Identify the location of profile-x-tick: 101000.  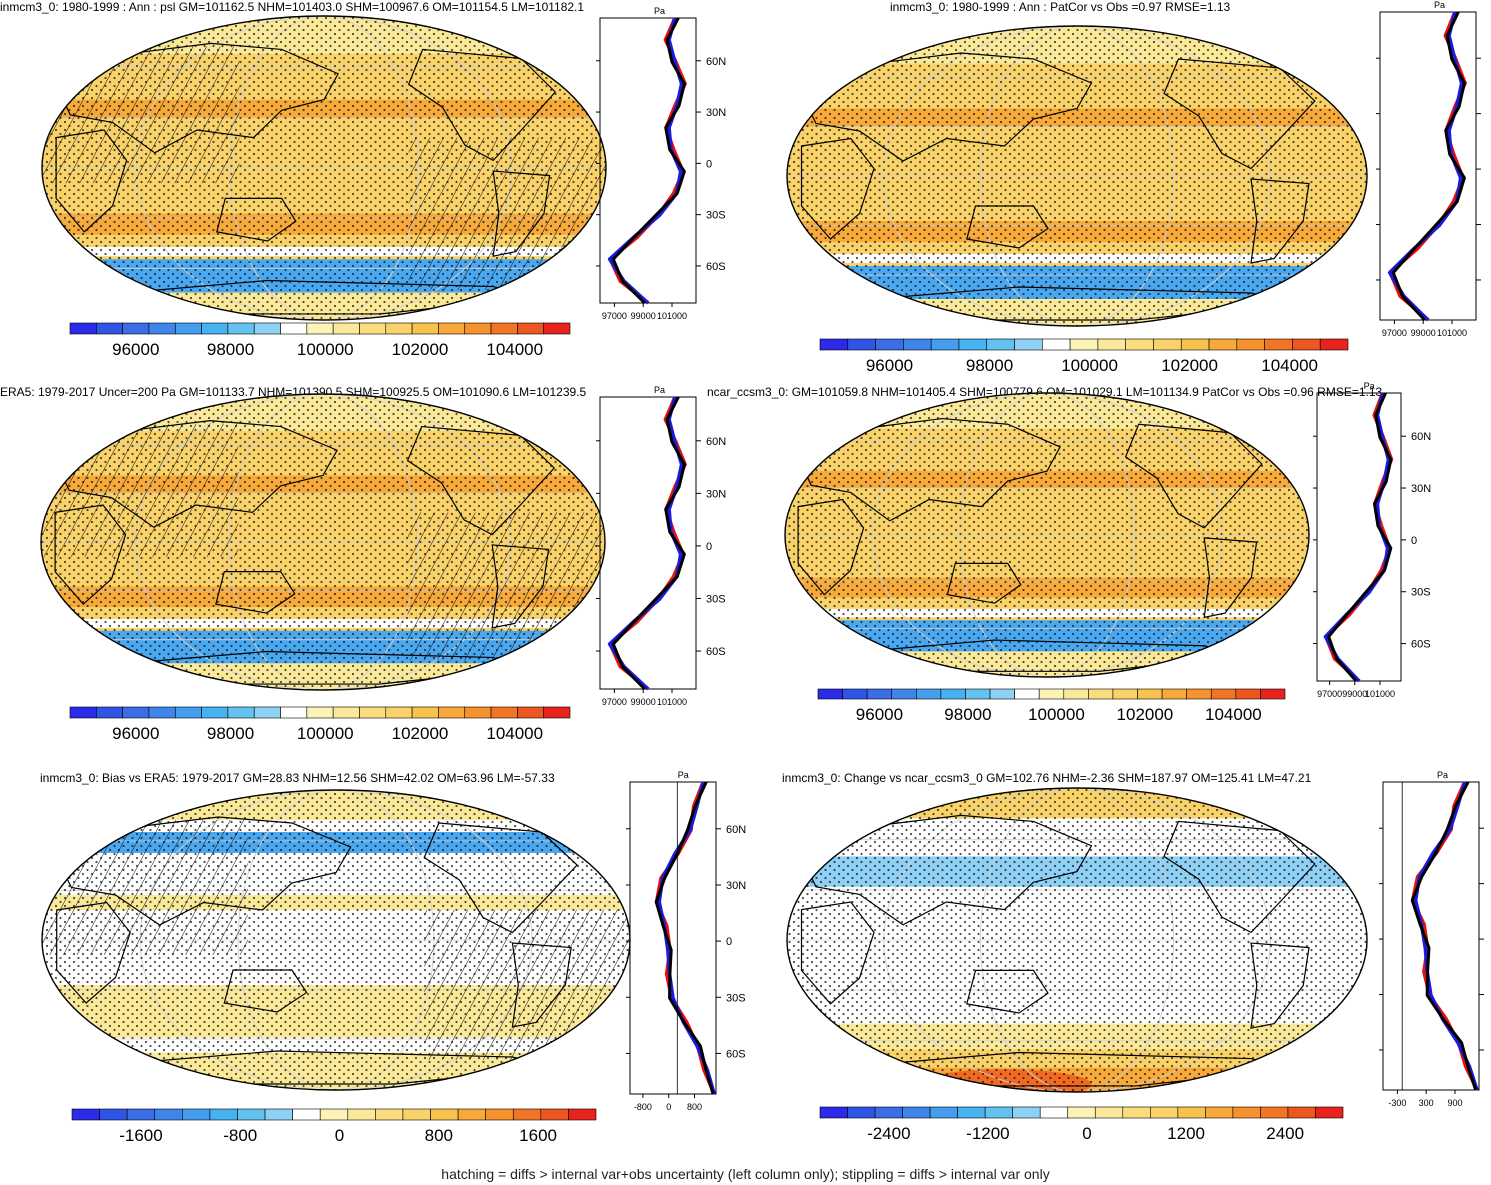
(1380, 694).